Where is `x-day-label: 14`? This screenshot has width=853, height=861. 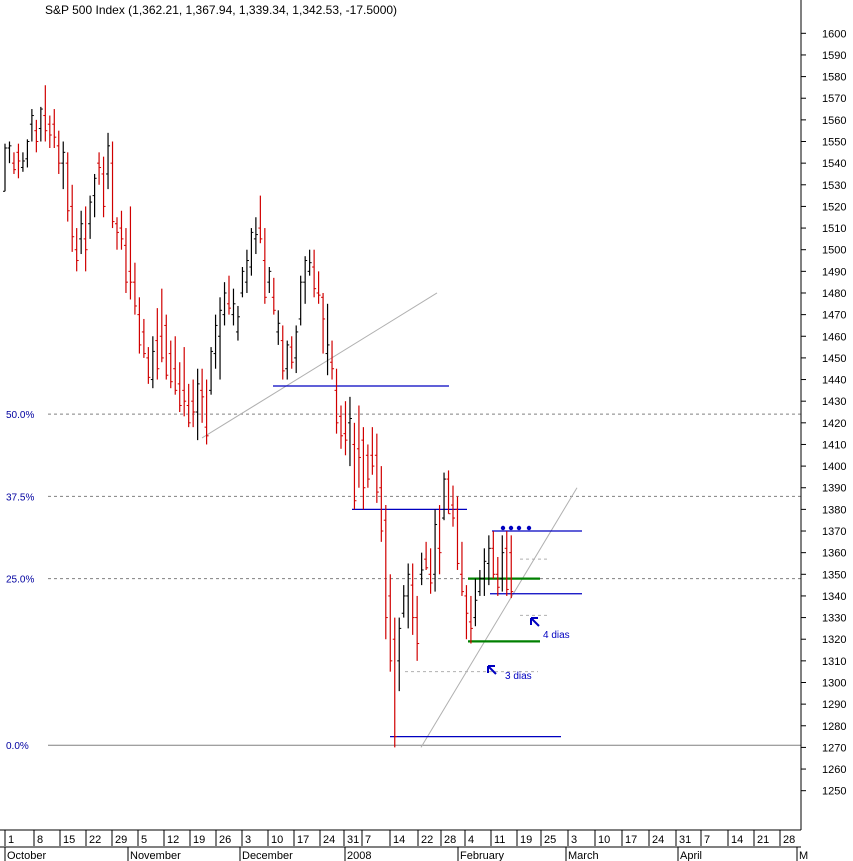
x-day-label: 14 is located at coordinates (737, 840).